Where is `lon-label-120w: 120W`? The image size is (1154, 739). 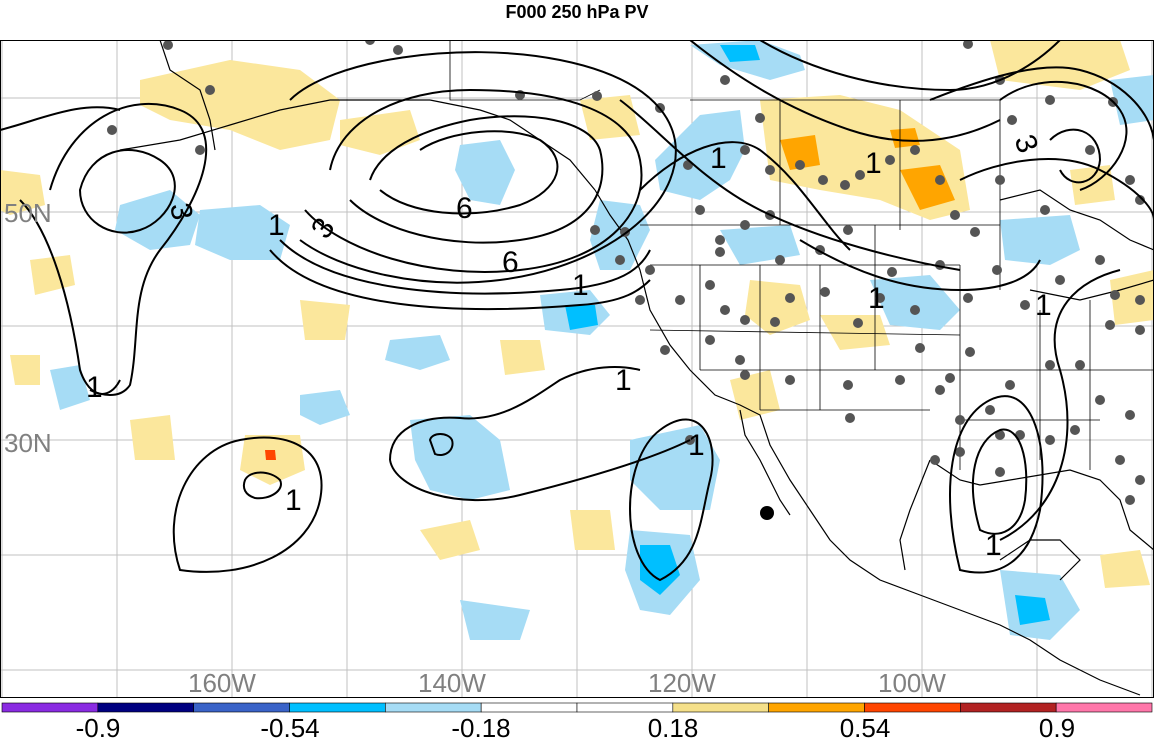
lon-label-120w: 120W is located at coordinates (682, 683).